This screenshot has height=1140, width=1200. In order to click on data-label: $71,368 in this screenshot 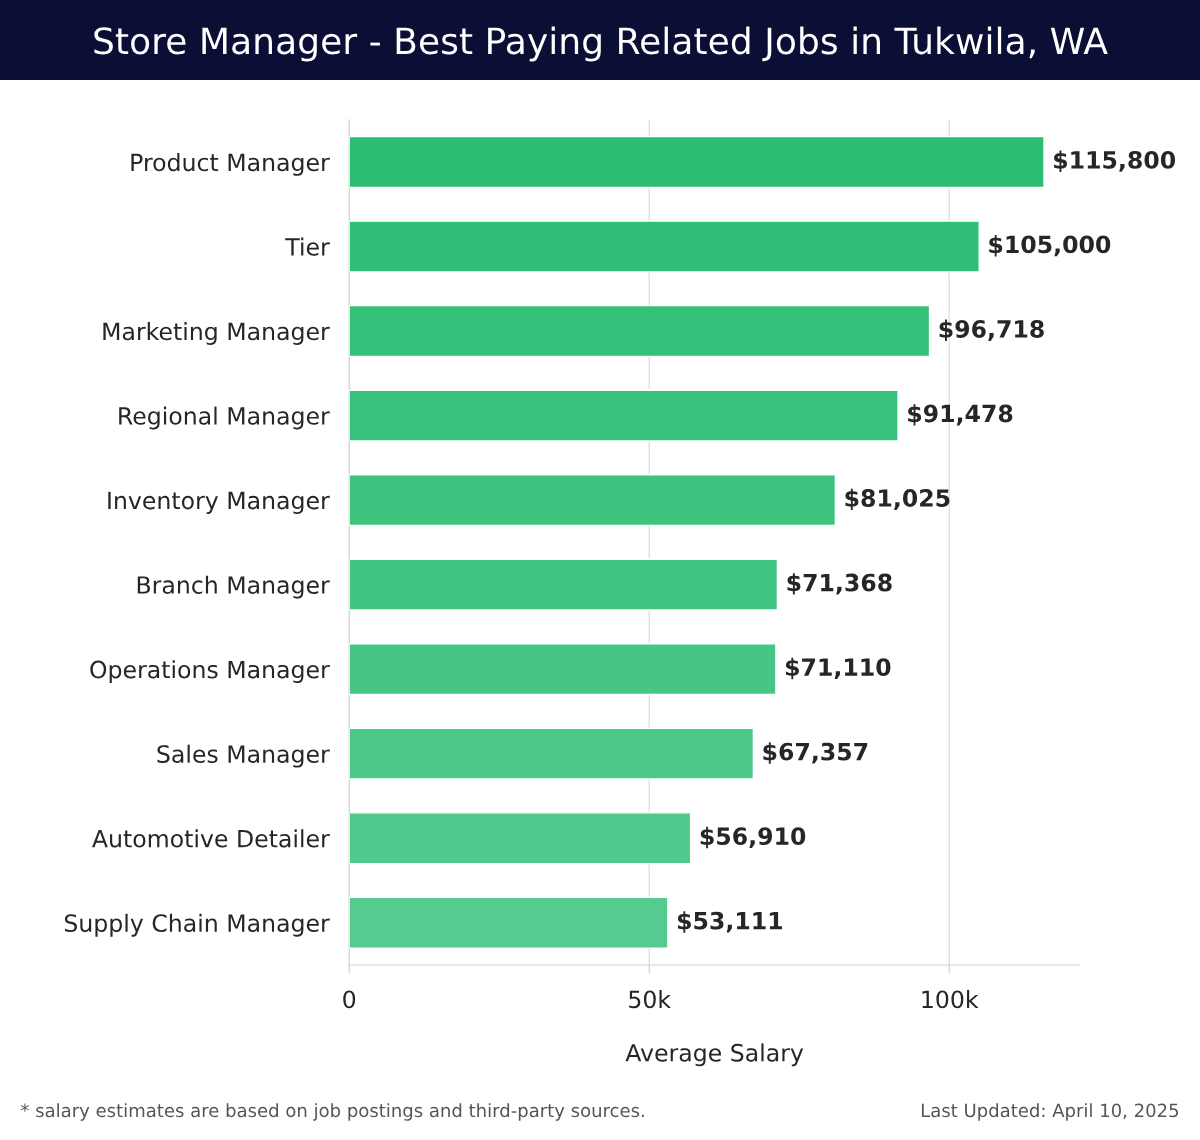, I will do `click(839, 584)`.